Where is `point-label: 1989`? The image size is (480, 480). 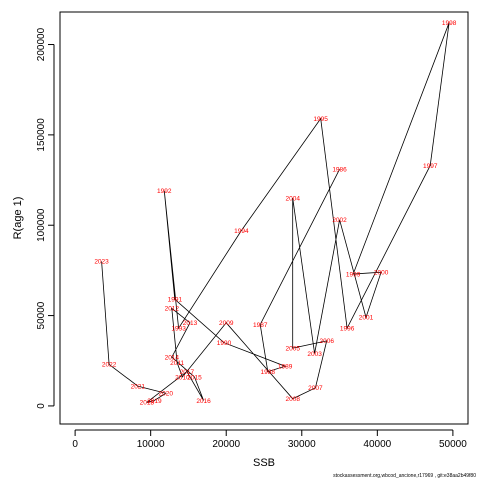 point-label: 1989 is located at coordinates (285, 366).